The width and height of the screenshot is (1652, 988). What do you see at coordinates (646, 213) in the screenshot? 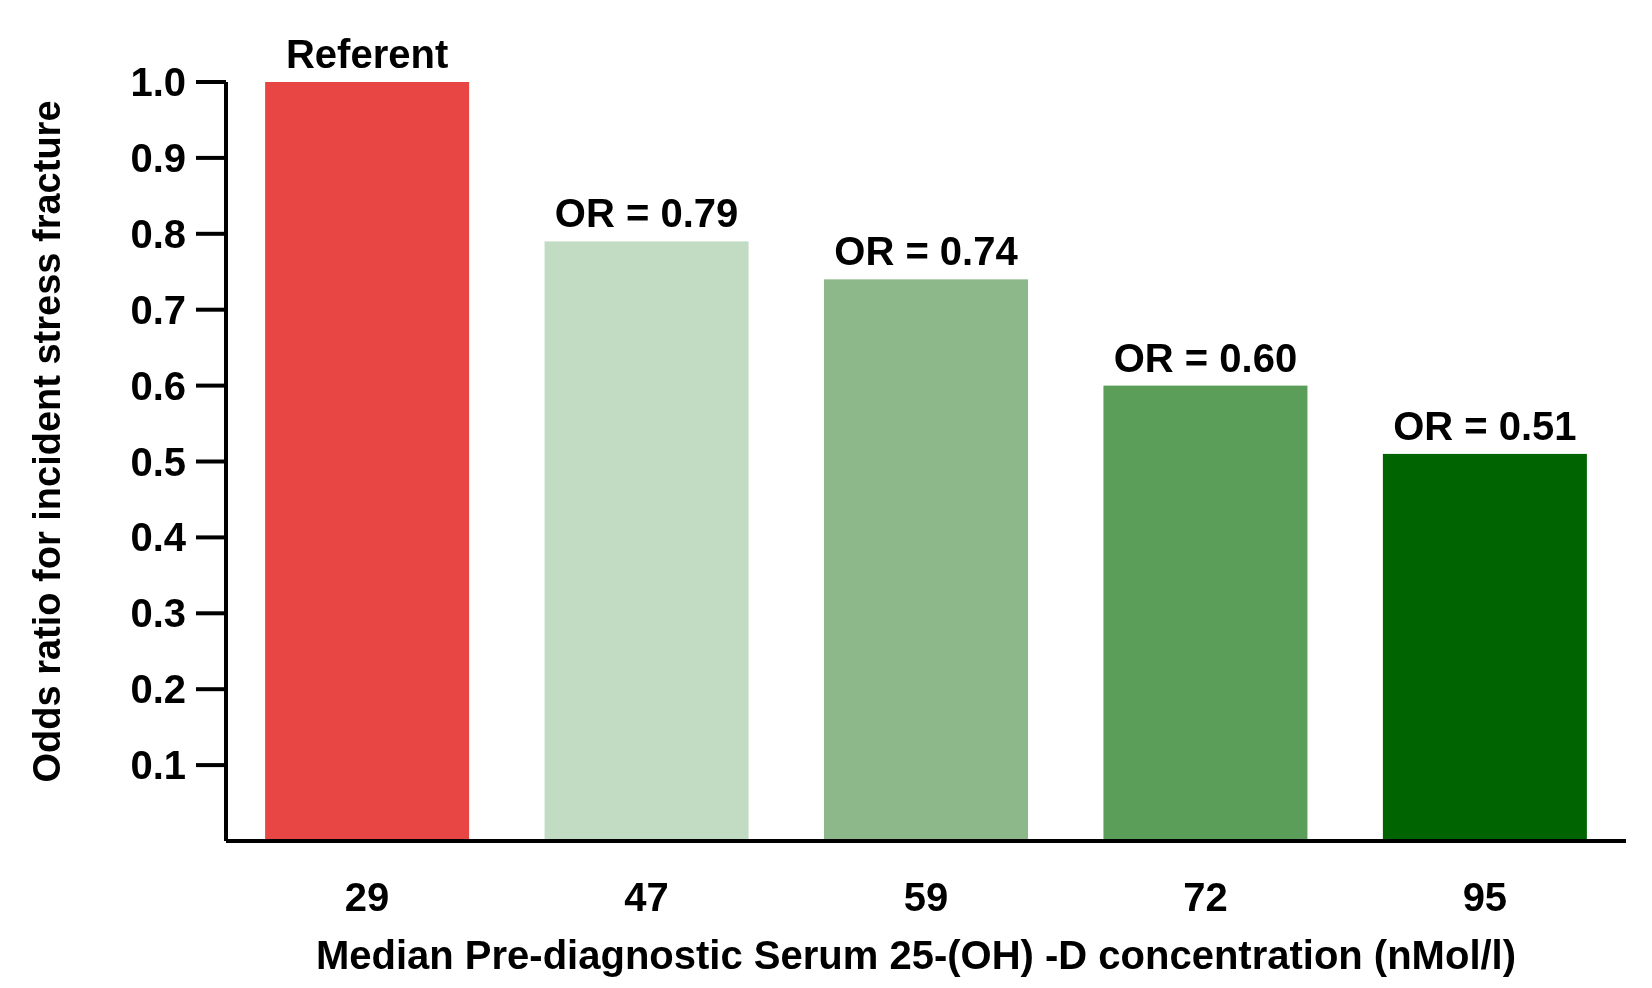
I see `data-label: OR = 0.79` at bounding box center [646, 213].